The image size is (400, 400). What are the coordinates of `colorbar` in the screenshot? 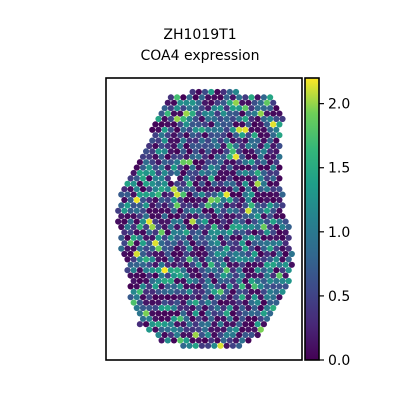 It's located at (312, 219).